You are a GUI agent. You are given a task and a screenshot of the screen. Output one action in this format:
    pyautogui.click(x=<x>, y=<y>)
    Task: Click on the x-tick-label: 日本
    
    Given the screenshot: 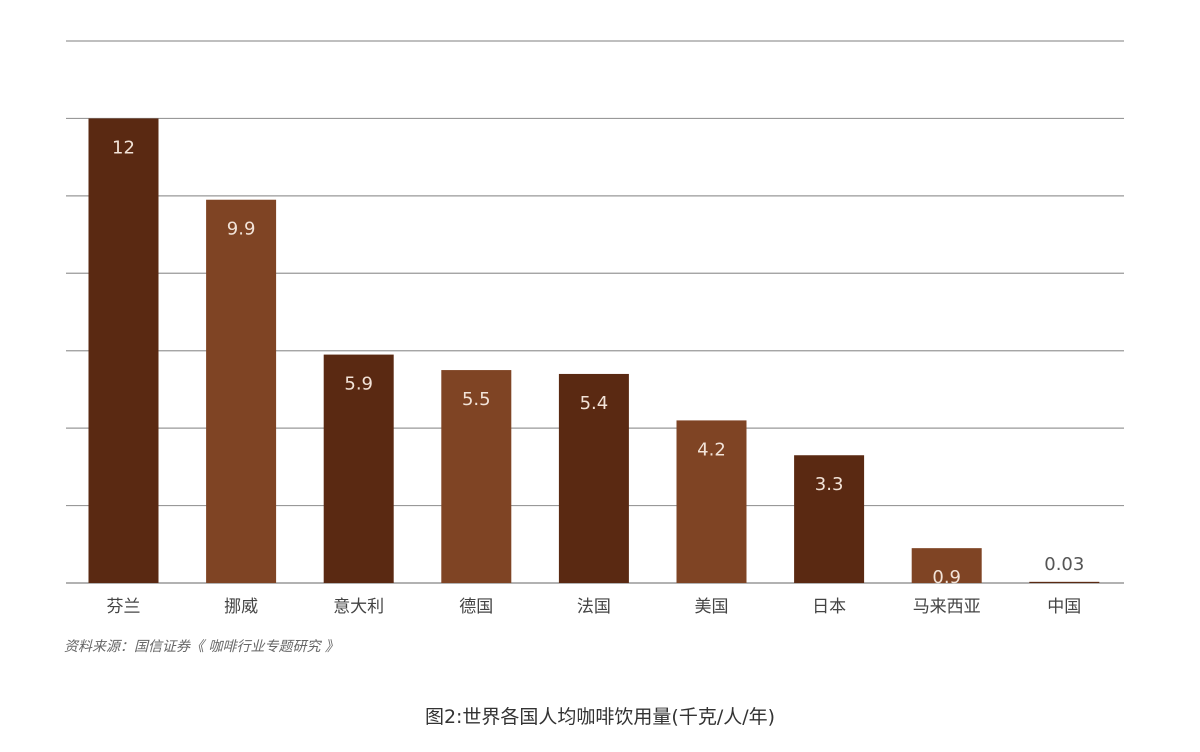 What is the action you would take?
    pyautogui.click(x=829, y=607)
    